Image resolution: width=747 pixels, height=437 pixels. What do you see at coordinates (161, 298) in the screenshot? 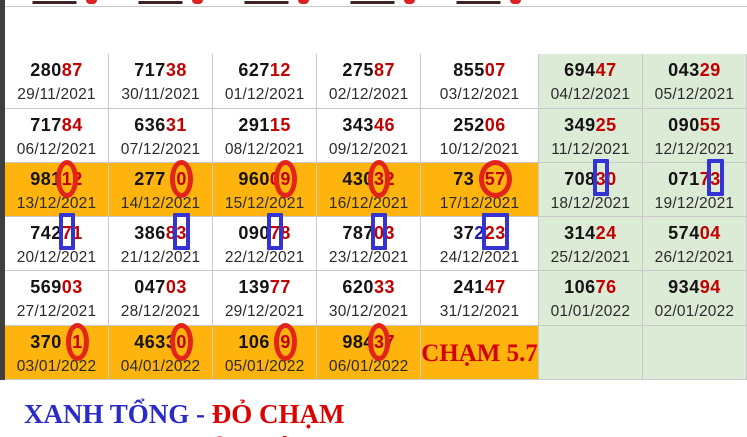
I see `lottery-cell: 04703 28/12/2021` at bounding box center [161, 298].